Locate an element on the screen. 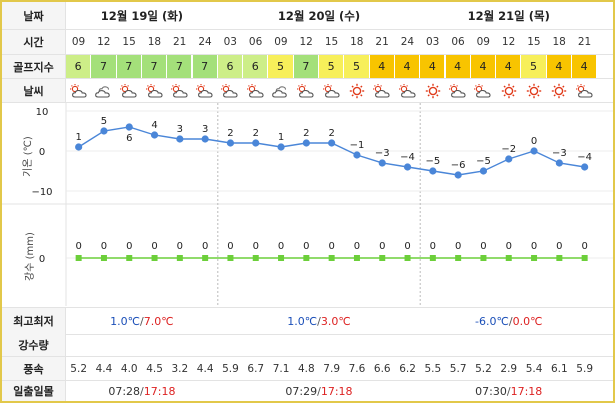  wind-speed-cell: 5.2 is located at coordinates (483, 368).